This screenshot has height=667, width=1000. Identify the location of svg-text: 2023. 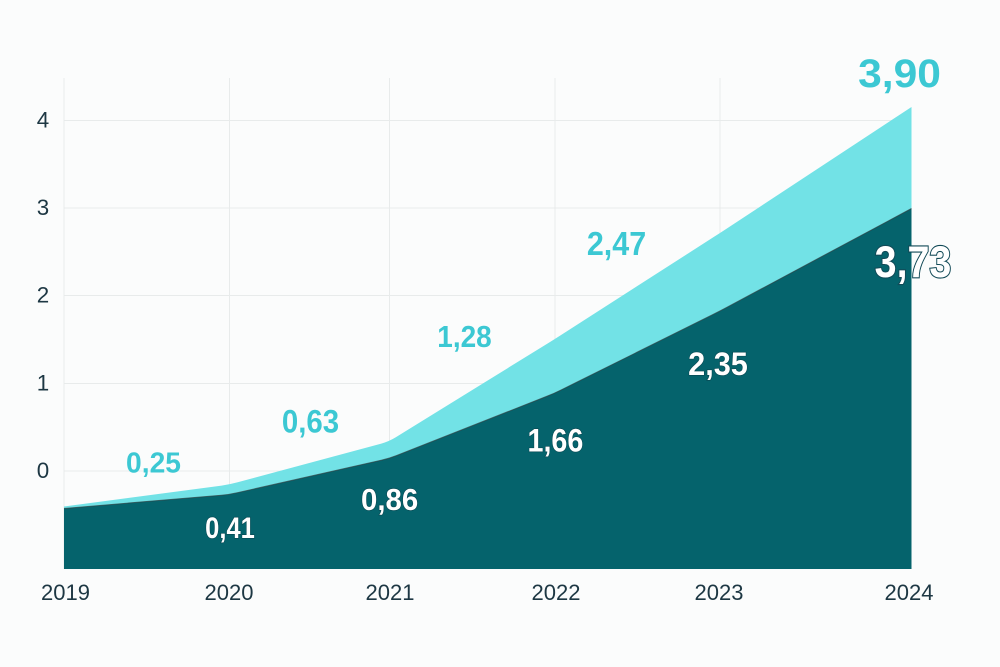
(719, 592).